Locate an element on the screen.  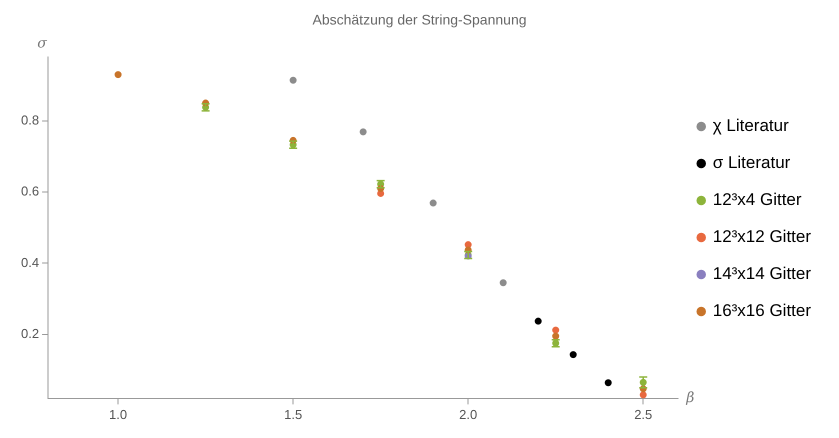
y-tick-label: 0.4 is located at coordinates (30, 262).